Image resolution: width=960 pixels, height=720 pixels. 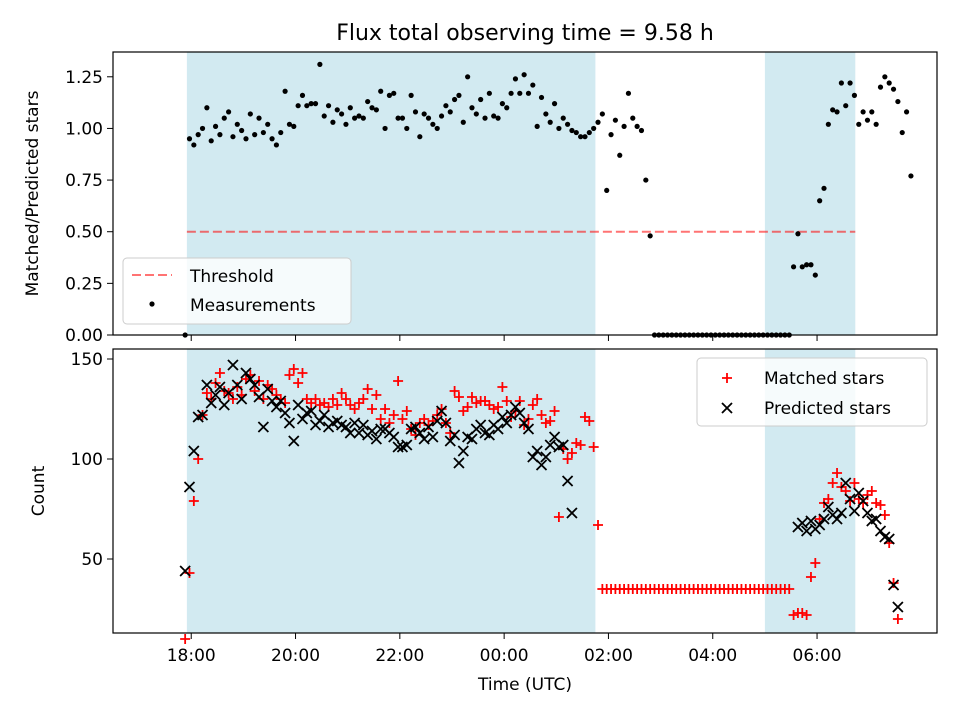 What do you see at coordinates (84, 284) in the screenshot?
I see `y-tick-label: 0.25` at bounding box center [84, 284].